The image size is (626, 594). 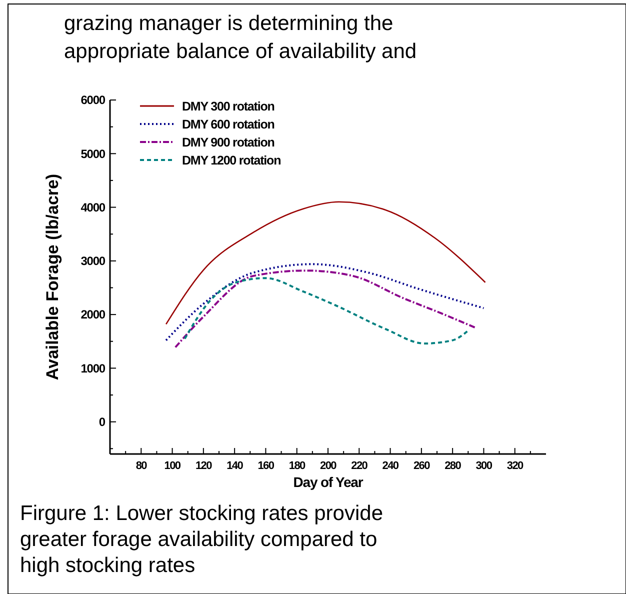 I want to click on x-tick-label: 180, so click(x=297, y=466).